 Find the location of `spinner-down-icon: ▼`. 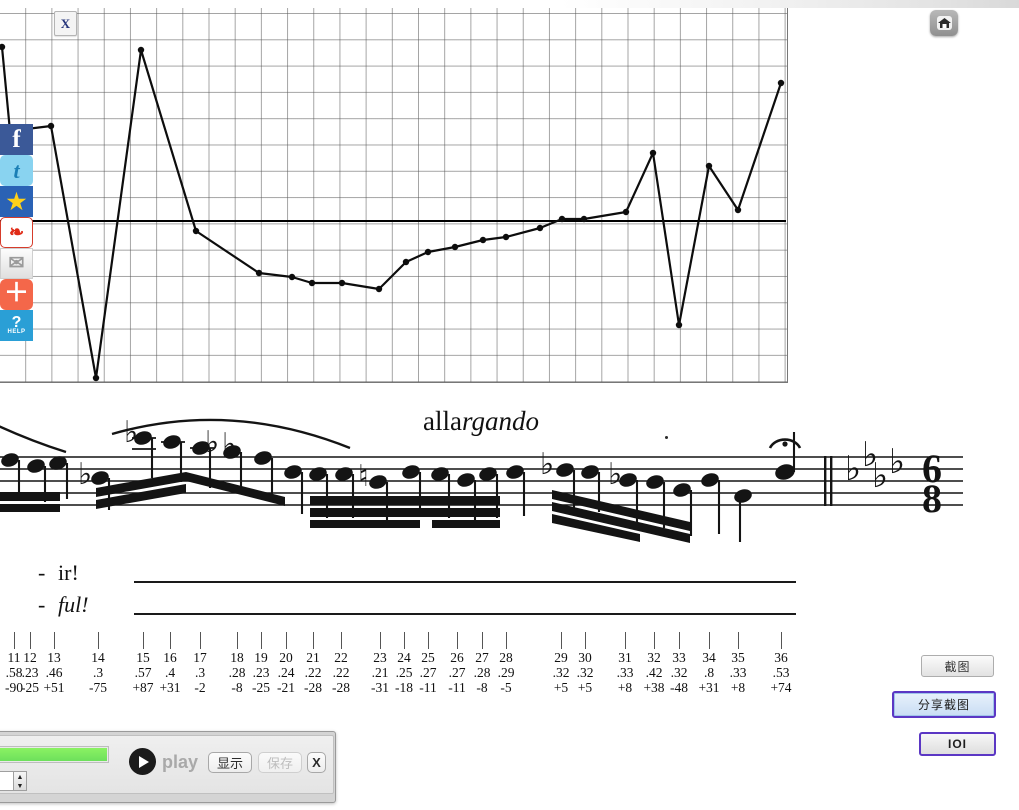

spinner-down-icon: ▼ is located at coordinates (20, 785).